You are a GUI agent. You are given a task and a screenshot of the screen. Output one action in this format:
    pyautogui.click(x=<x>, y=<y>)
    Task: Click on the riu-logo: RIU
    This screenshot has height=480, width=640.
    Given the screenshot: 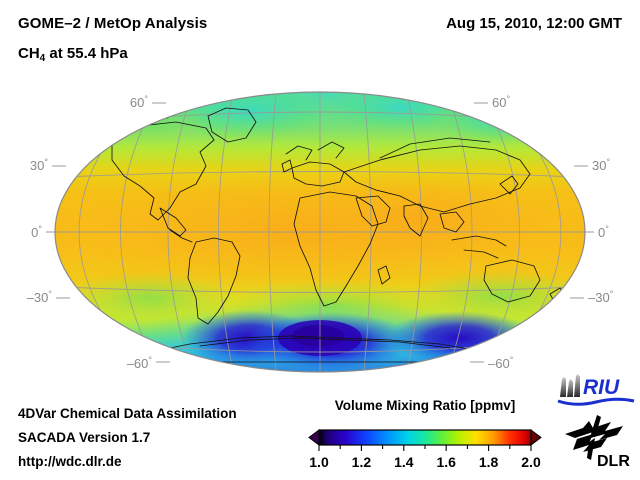 What is the action you would take?
    pyautogui.click(x=596, y=390)
    